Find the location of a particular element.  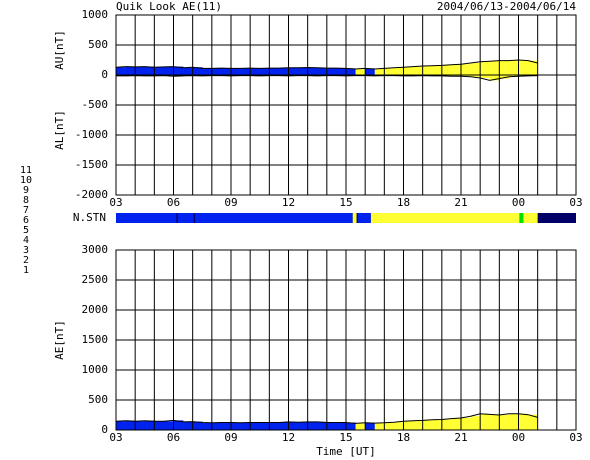

legend-label: 4 is located at coordinates (26, 240).